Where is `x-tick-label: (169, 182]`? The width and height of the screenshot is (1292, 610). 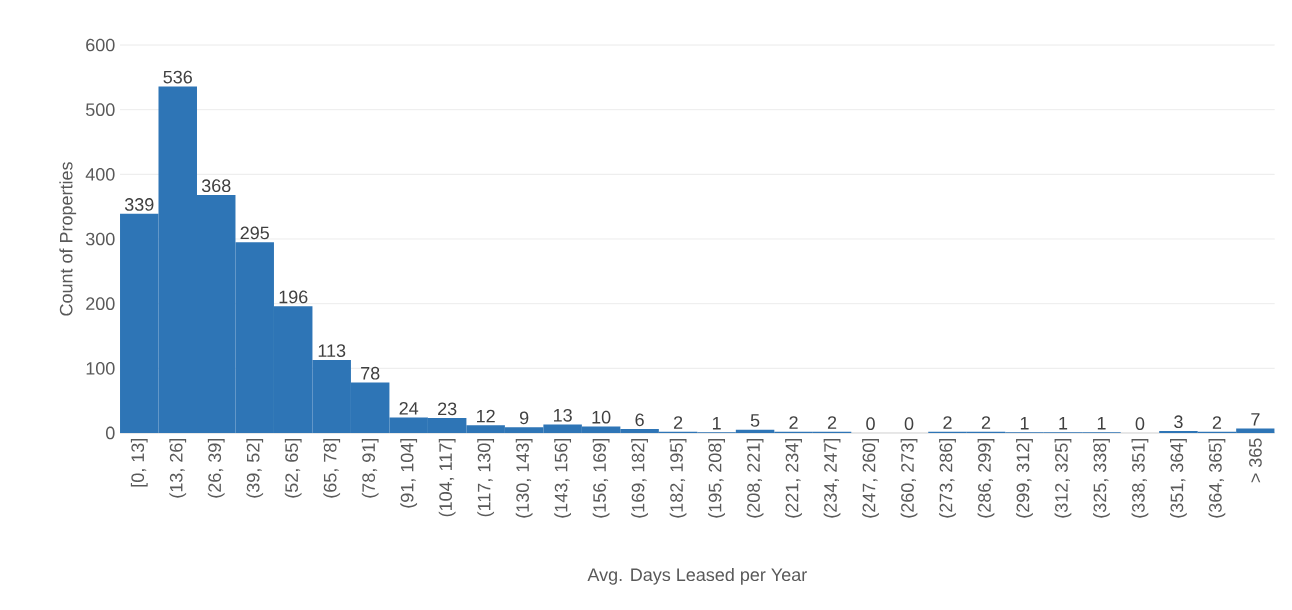
x-tick-label: (169, 182] is located at coordinates (639, 478).